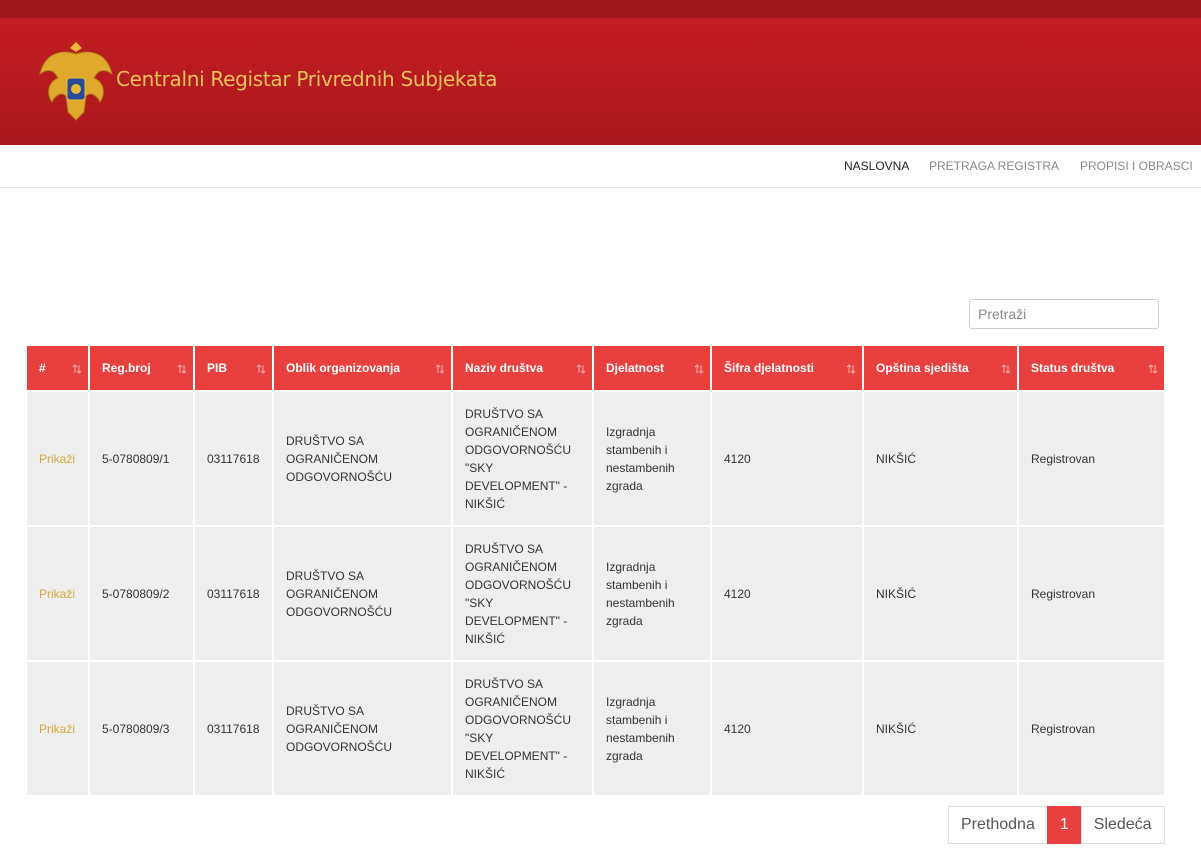 The width and height of the screenshot is (1201, 867). What do you see at coordinates (362, 368) in the screenshot?
I see `column-header: Oblik organizovanja` at bounding box center [362, 368].